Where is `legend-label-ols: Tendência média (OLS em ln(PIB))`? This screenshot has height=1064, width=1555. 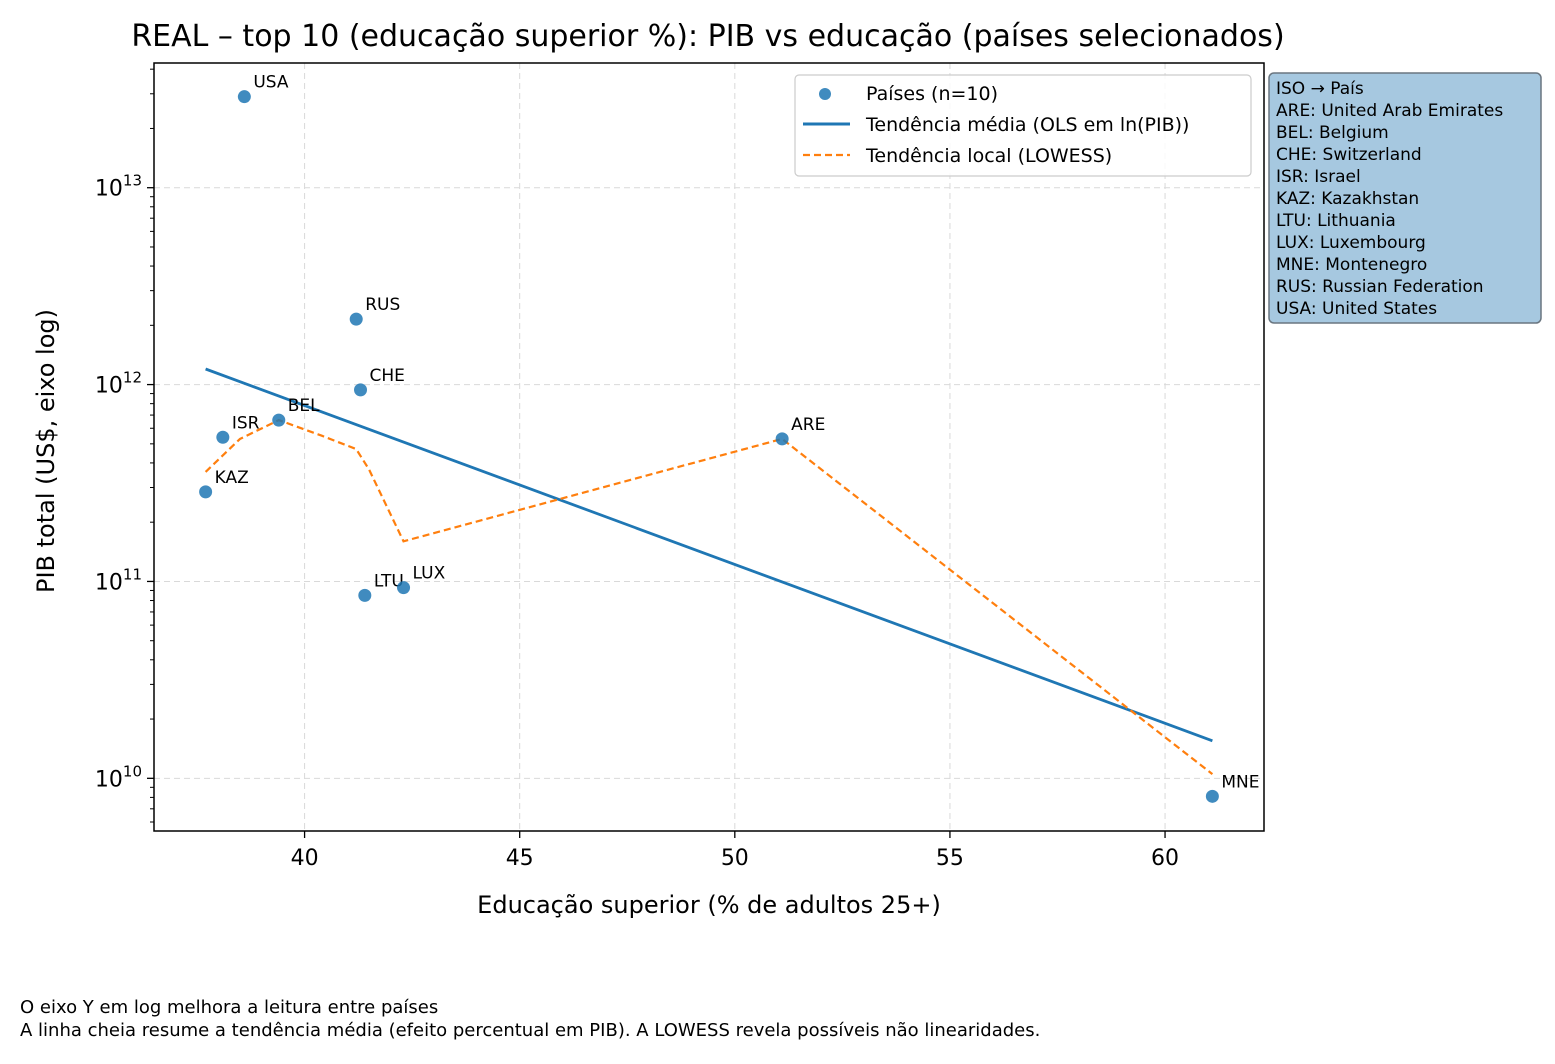 legend-label-ols: Tendência média (OLS em ln(PIB)) is located at coordinates (1027, 125).